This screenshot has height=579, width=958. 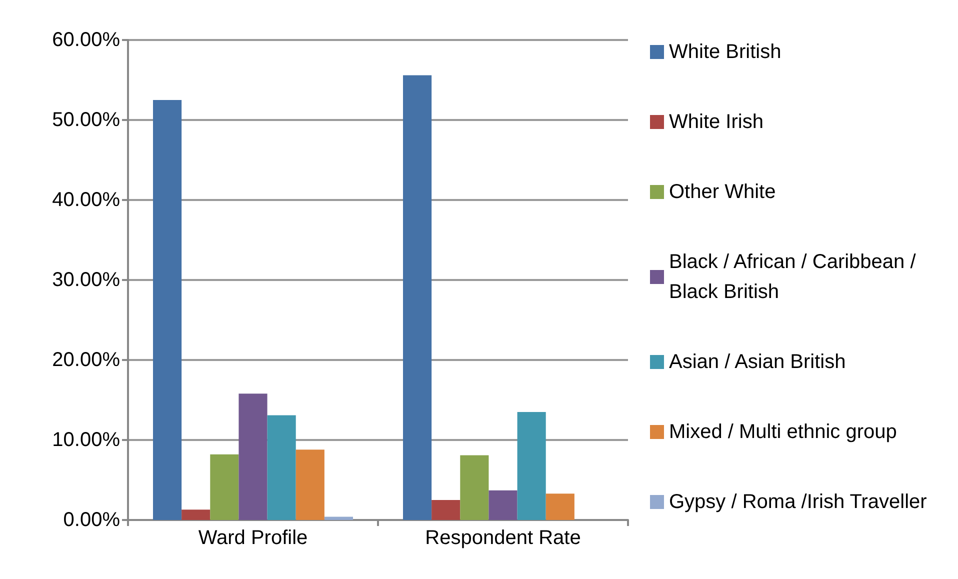 I want to click on legend-label: Black / African / Caribbean / Black British, so click(x=795, y=277).